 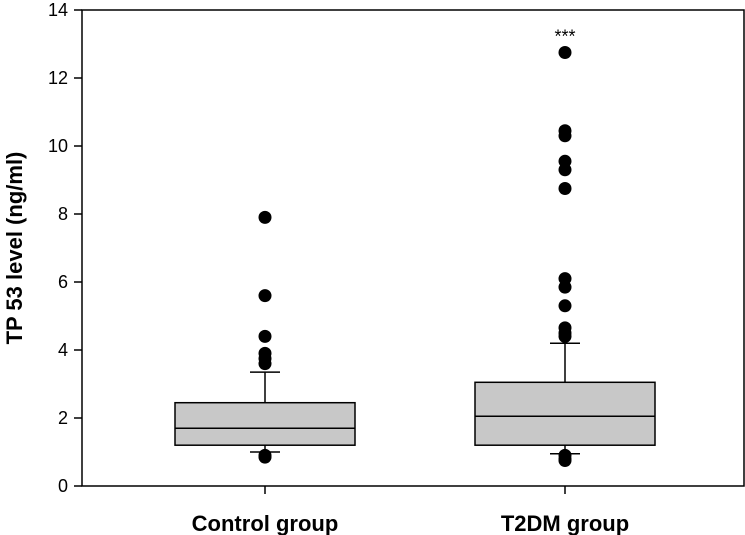 What do you see at coordinates (565, 523) in the screenshot?
I see `x-category-label: T2DM group` at bounding box center [565, 523].